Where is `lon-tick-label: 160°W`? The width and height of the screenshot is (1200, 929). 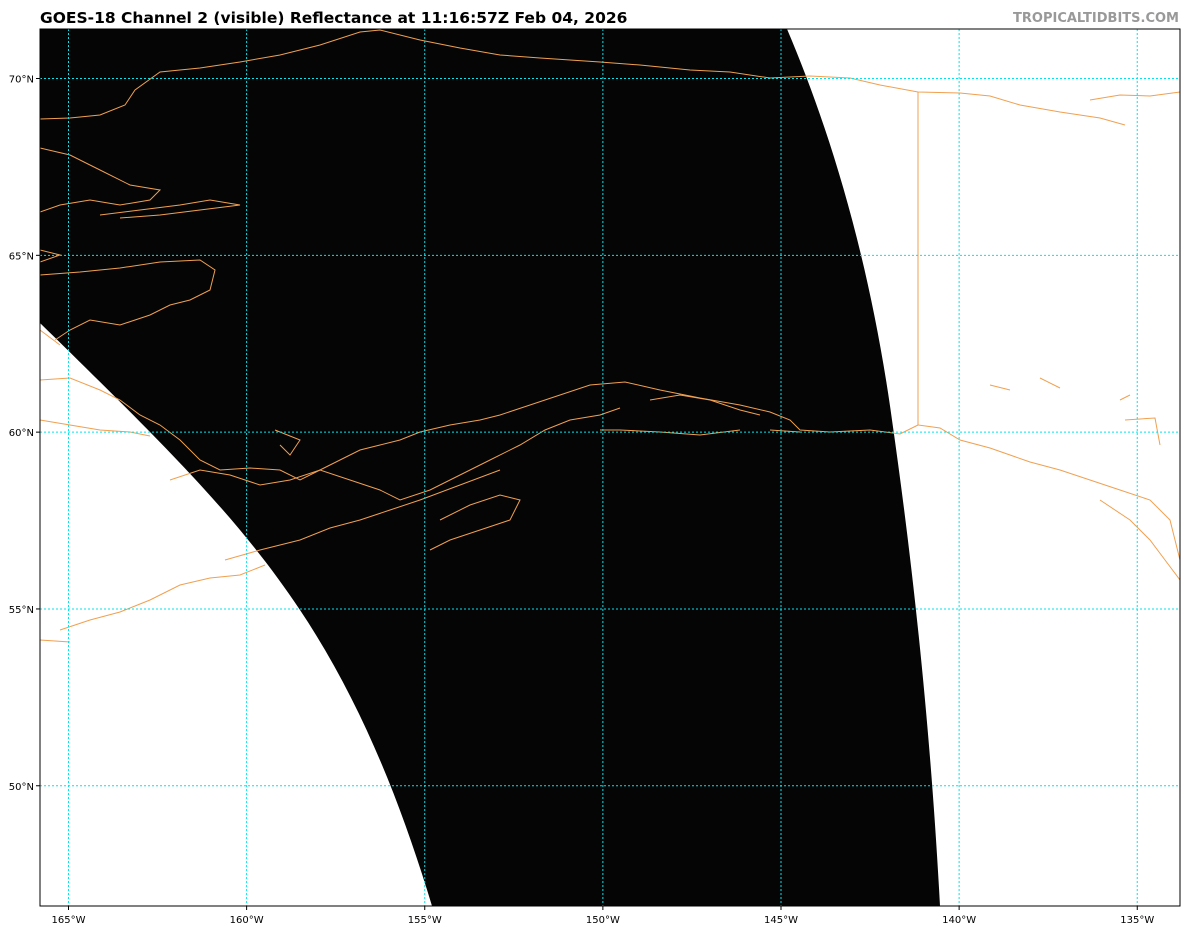
lon-tick-label: 160°W is located at coordinates (247, 920).